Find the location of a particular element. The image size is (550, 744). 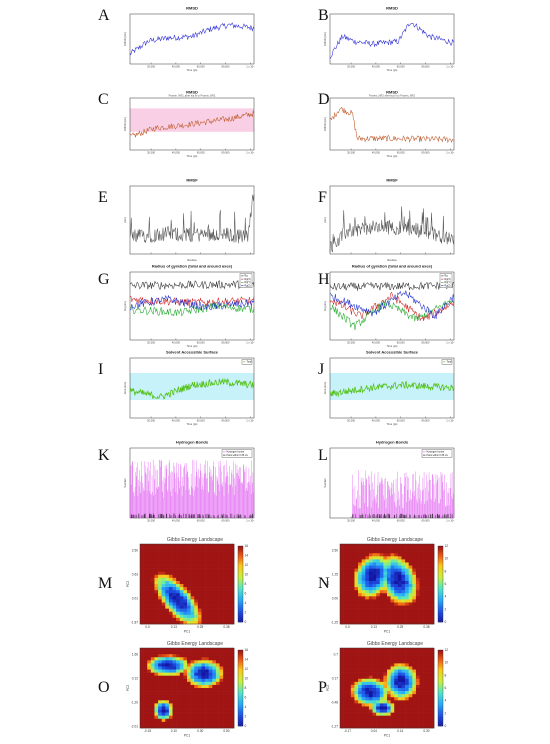

colorbar-tick-label: 2 is located at coordinates (246, 613).